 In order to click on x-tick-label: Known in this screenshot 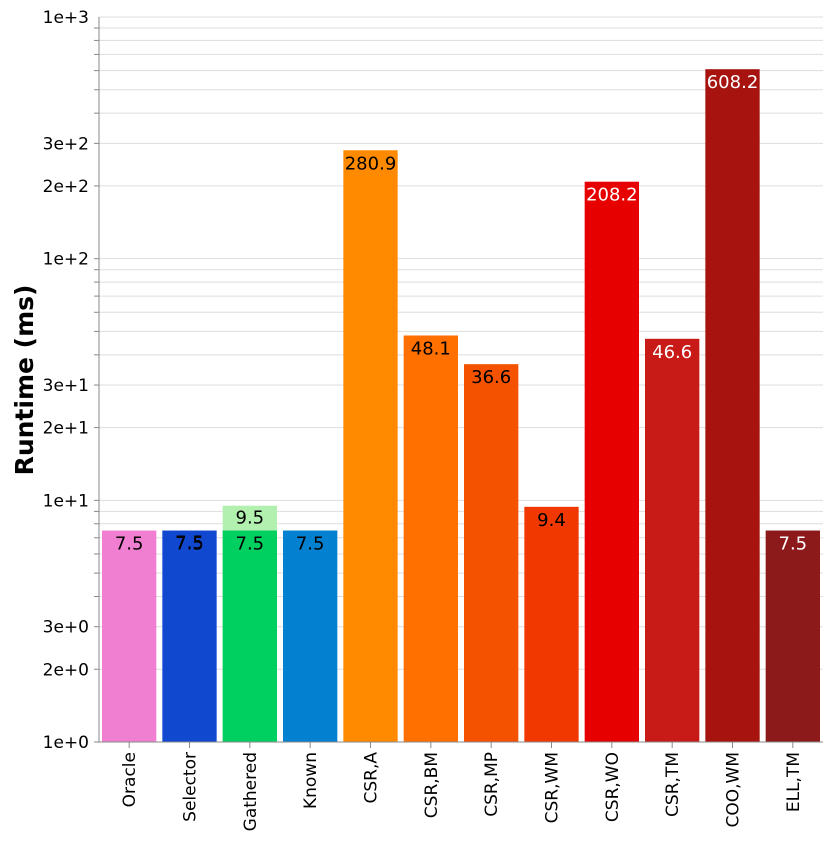, I will do `click(311, 780)`.